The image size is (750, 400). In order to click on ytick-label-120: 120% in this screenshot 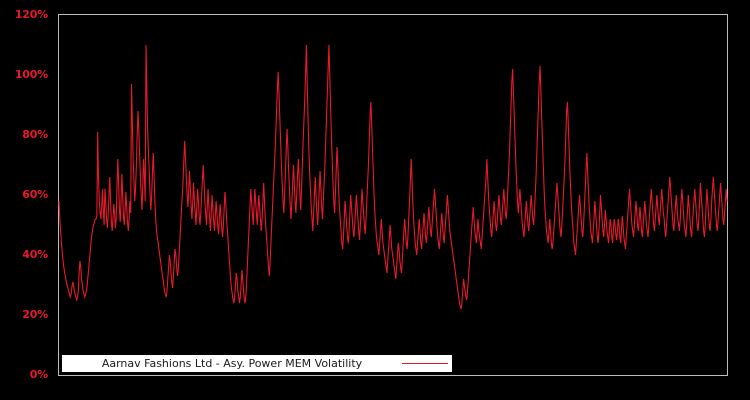, I will do `click(31, 14)`.